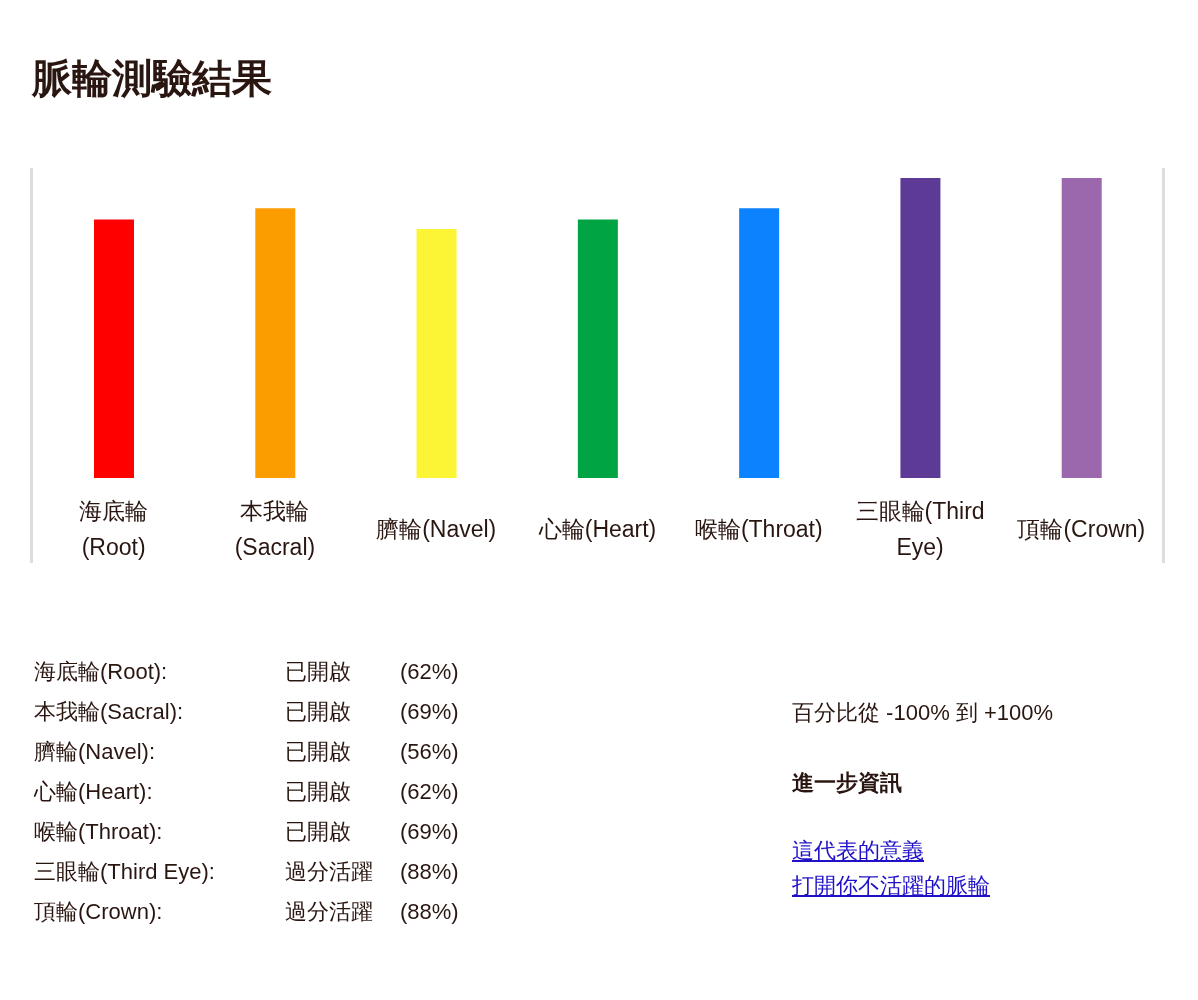 The width and height of the screenshot is (1198, 1000). What do you see at coordinates (109, 712) in the screenshot?
I see `text: 本我輪(Sacral):` at bounding box center [109, 712].